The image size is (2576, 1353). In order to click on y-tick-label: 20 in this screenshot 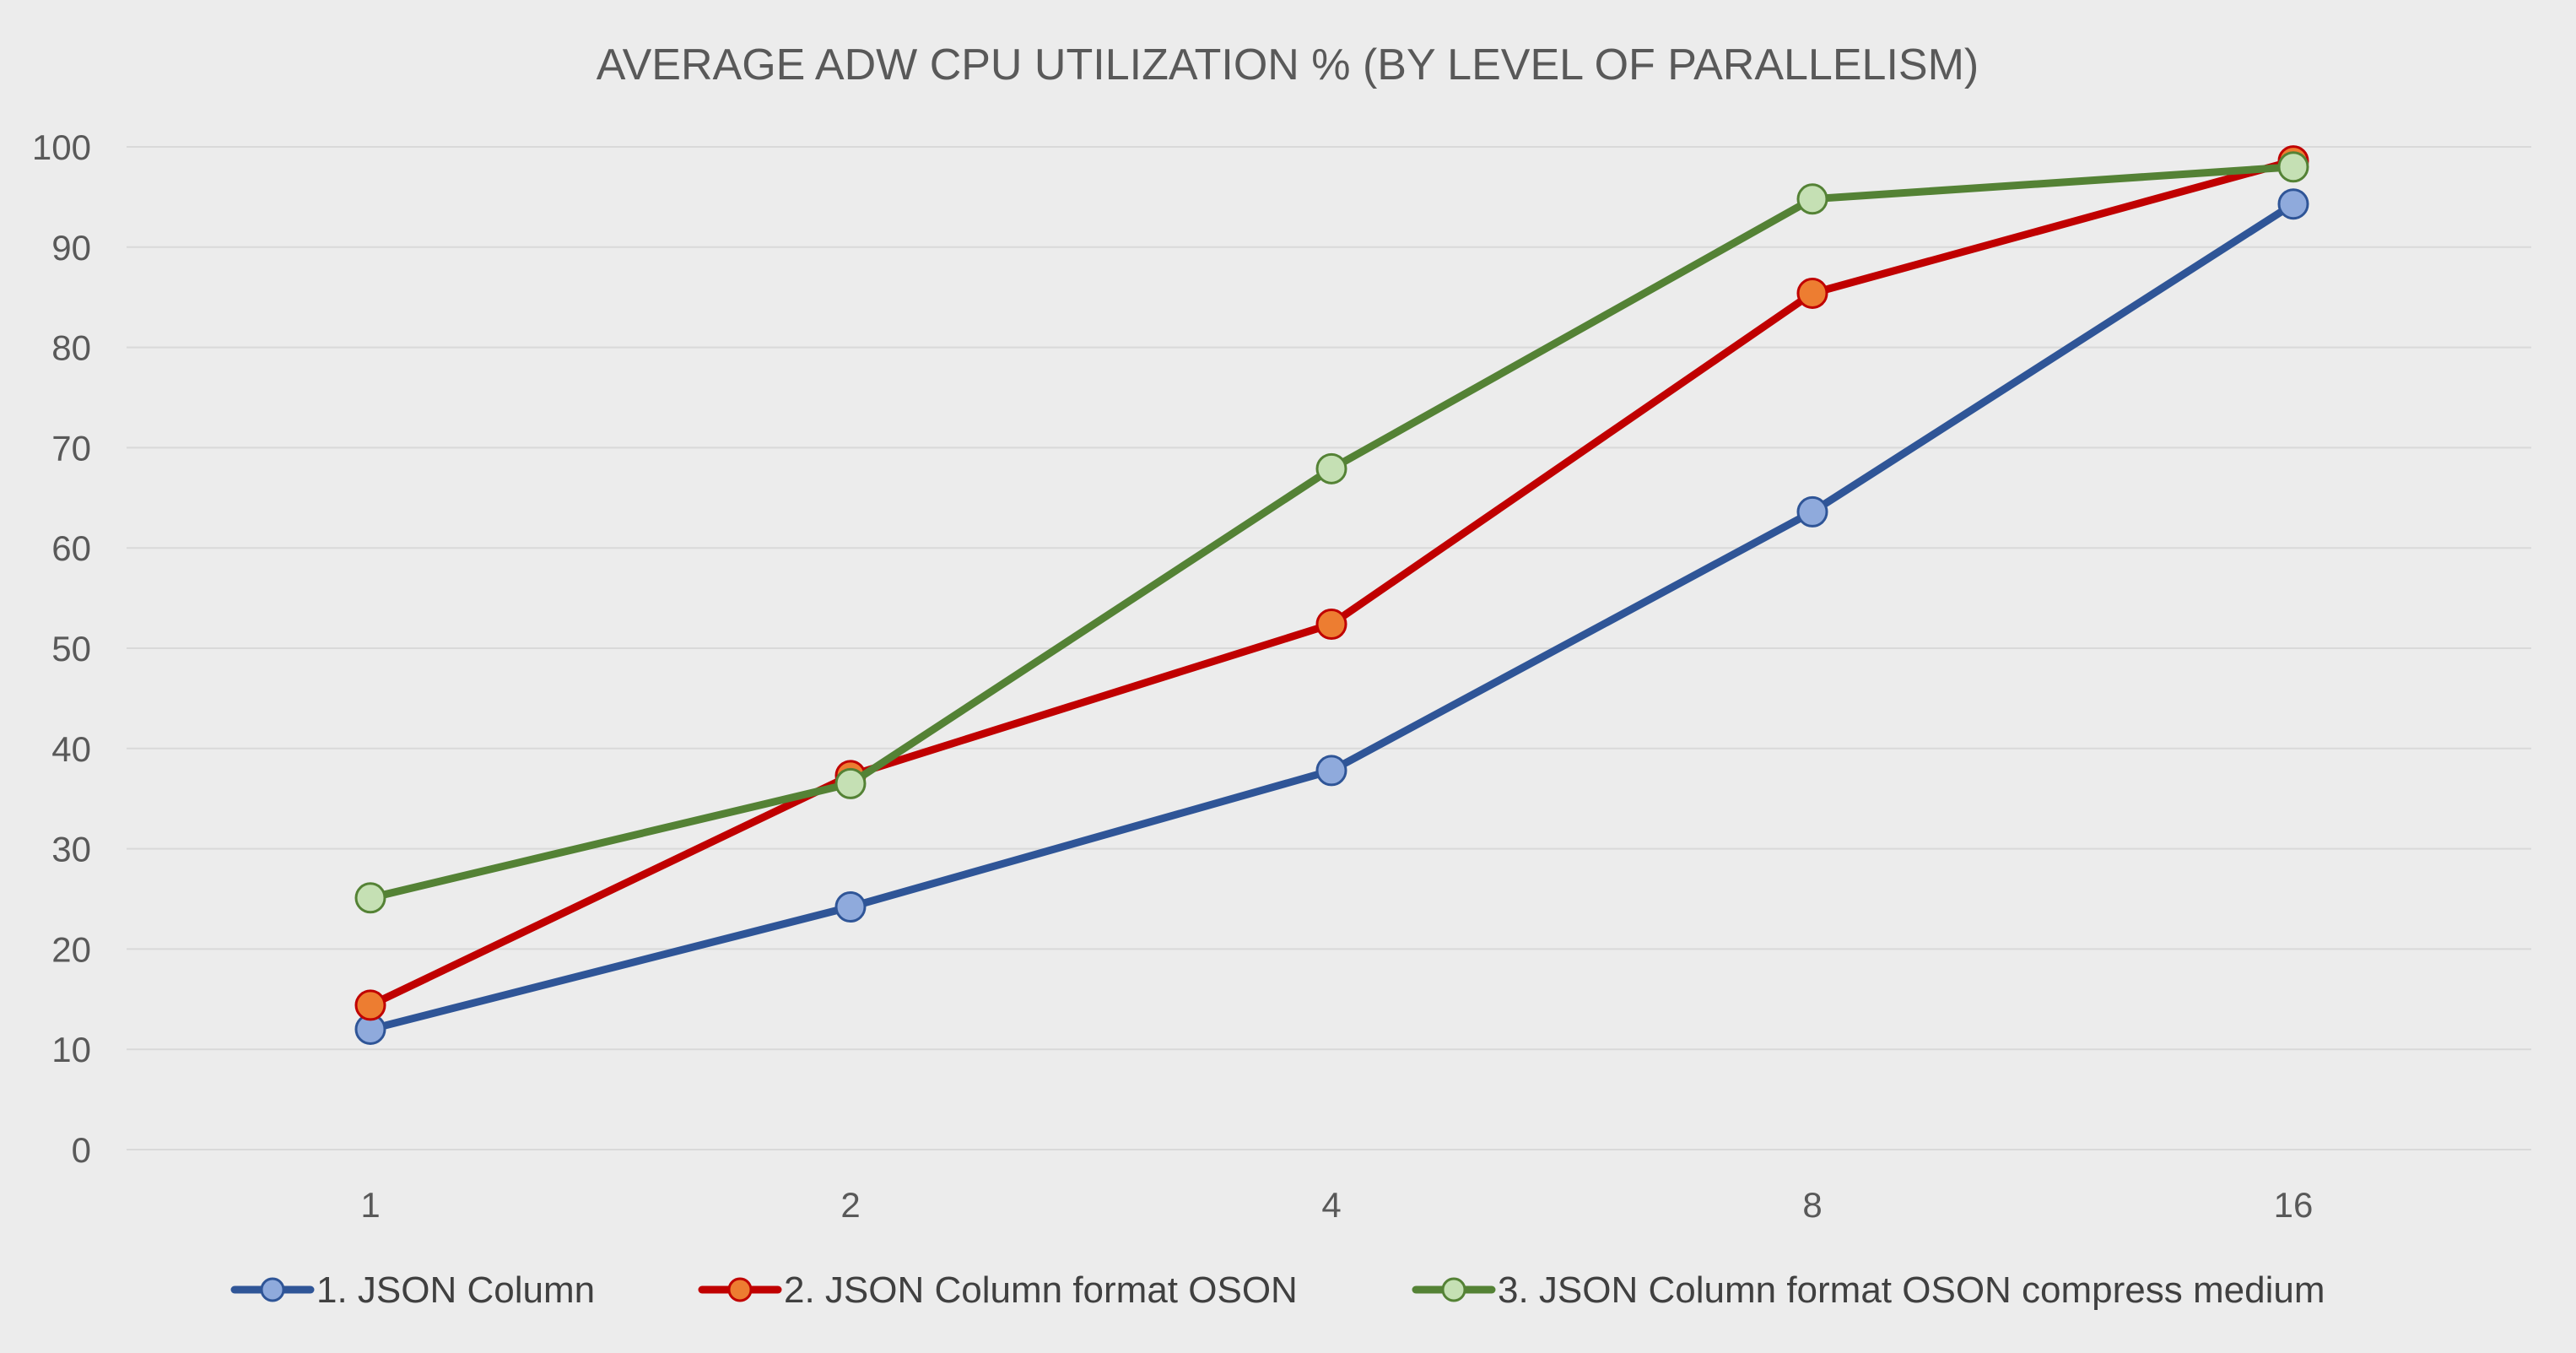, I will do `click(71, 949)`.